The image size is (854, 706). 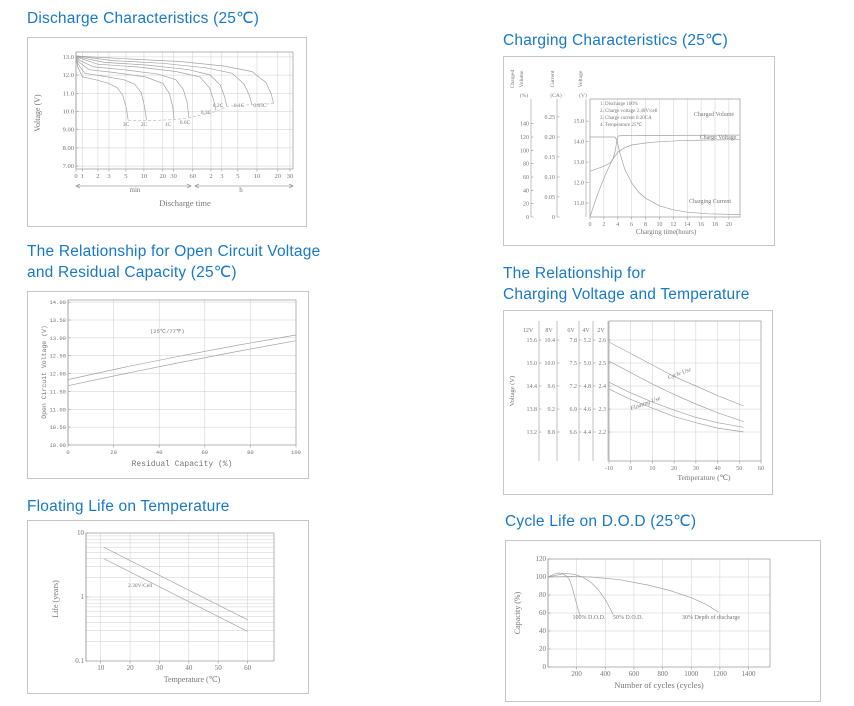 I want to click on svg-text: 1, so click(x=83, y=597).